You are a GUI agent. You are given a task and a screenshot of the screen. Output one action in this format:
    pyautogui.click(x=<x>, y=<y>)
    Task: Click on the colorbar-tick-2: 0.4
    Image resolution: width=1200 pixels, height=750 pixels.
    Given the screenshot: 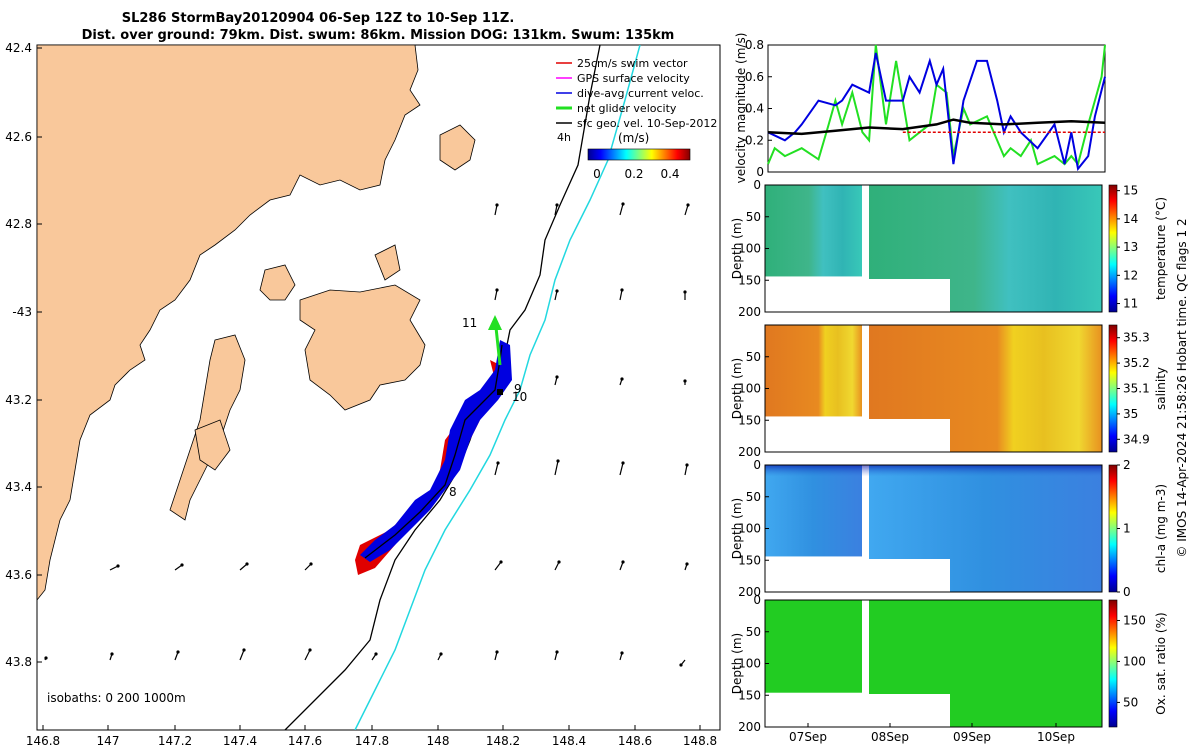 What is the action you would take?
    pyautogui.click(x=669, y=174)
    